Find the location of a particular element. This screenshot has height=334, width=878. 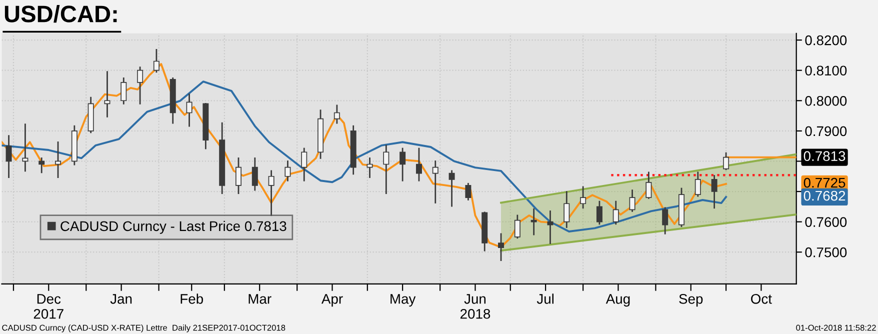

legend-label: CADUSD Curncy - Last Price 0.7813 is located at coordinates (173, 227).